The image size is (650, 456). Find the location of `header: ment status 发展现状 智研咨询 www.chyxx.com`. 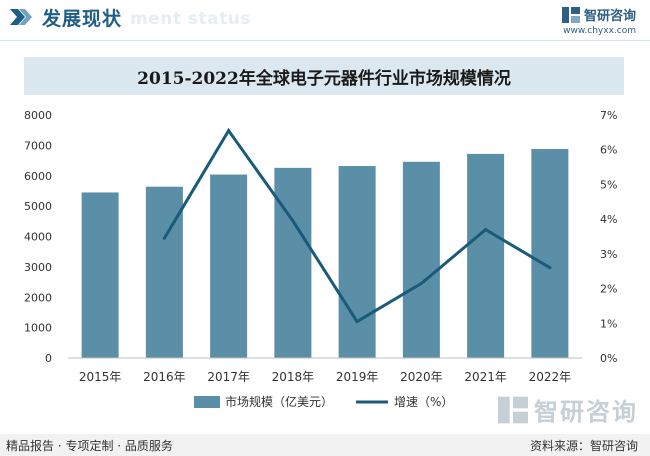

header: ment status 发展现状 智研咨询 www.chyxx.com is located at coordinates (325, 20).